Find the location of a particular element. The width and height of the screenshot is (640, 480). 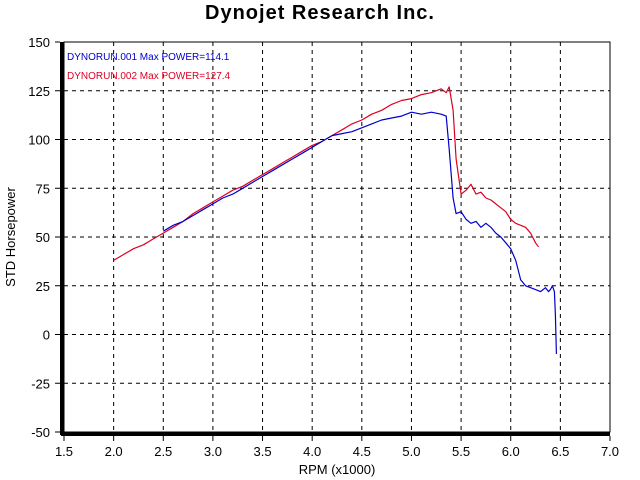

y-tick-label: 0 is located at coordinates (46, 335).